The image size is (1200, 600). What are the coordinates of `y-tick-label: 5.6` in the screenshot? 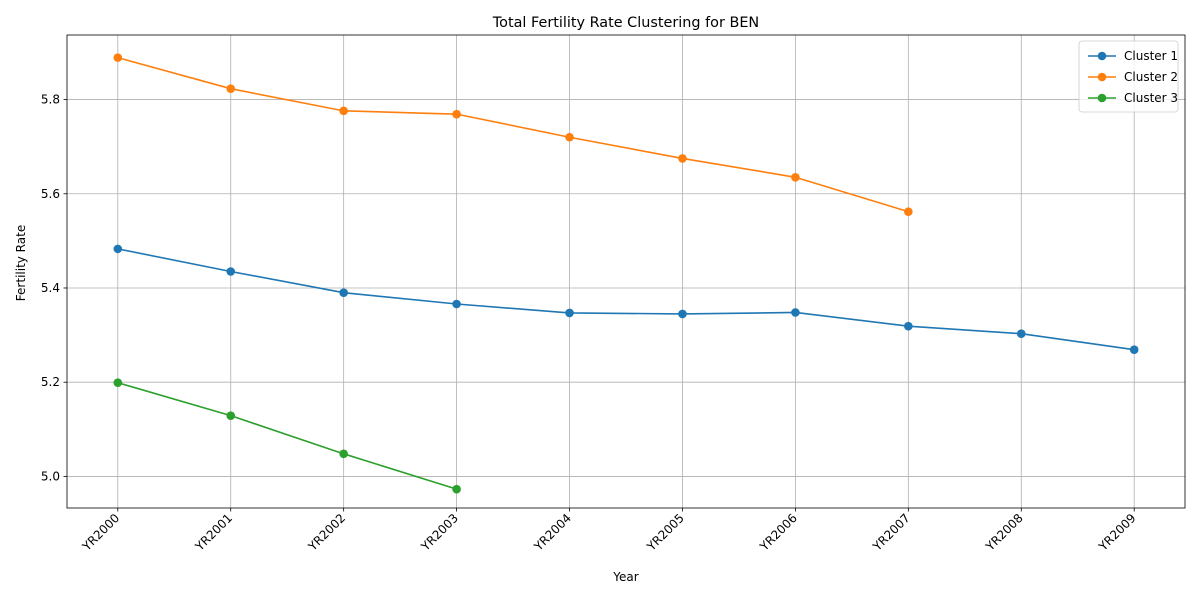 It's located at (50, 194).